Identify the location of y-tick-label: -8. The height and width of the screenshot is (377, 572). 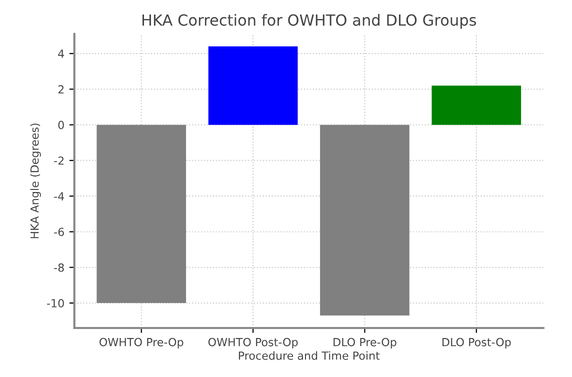
(59, 267).